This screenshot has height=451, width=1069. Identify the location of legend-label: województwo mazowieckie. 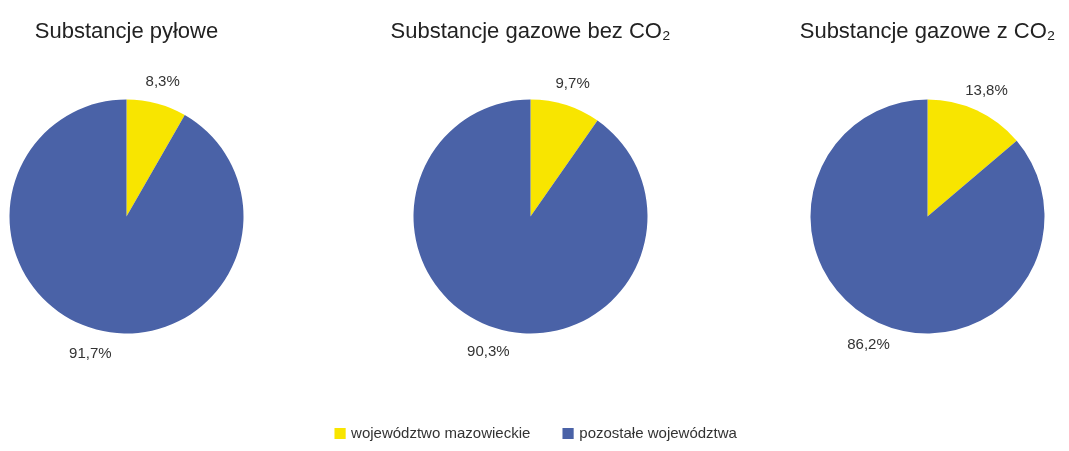
(441, 432).